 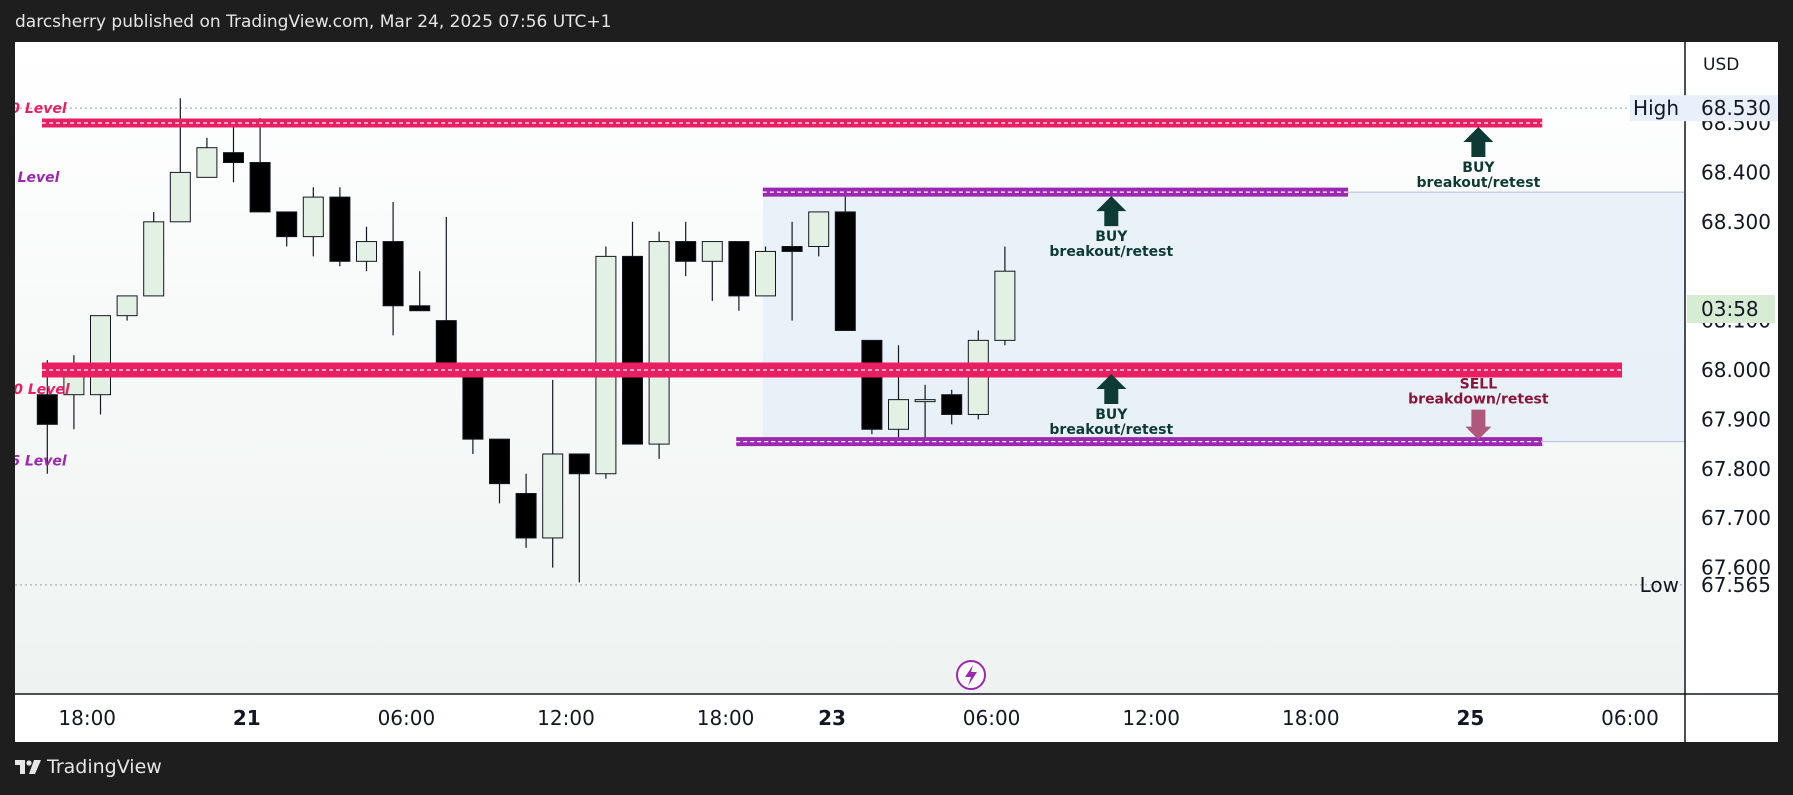 What do you see at coordinates (1311, 718) in the screenshot?
I see `time-tick-8: 18:00` at bounding box center [1311, 718].